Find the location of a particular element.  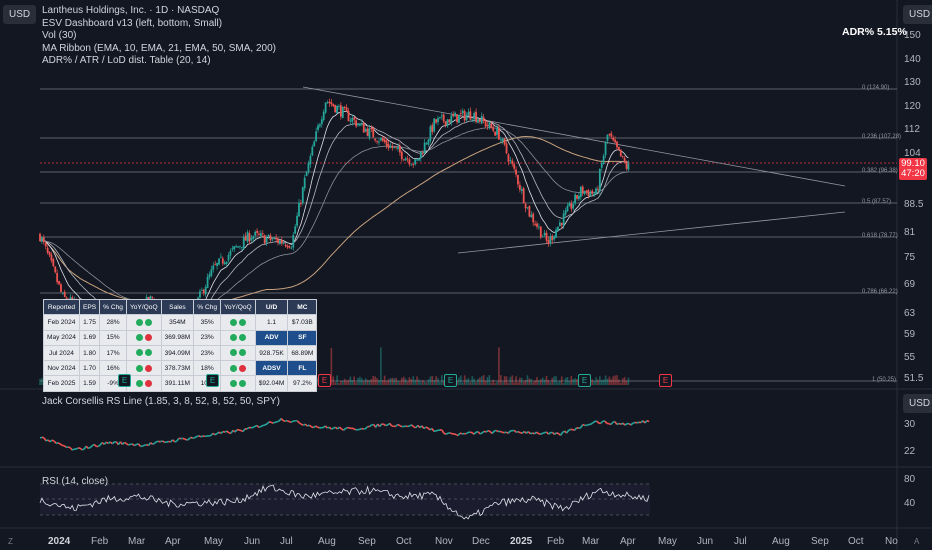

price-tick: 112 is located at coordinates (912, 129).